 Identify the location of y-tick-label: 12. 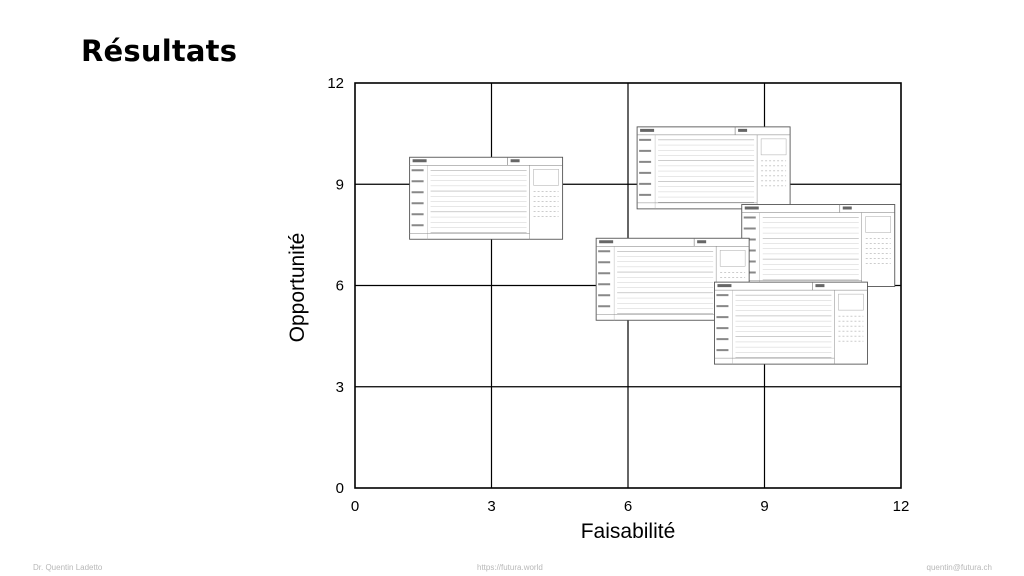
(335, 83).